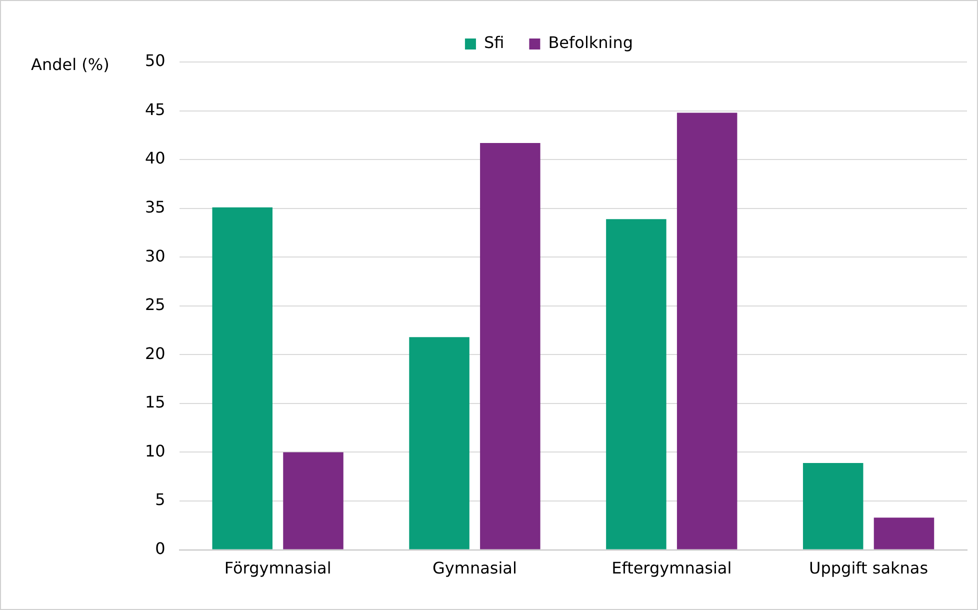 The width and height of the screenshot is (978, 610). What do you see at coordinates (155, 402) in the screenshot?
I see `y-tick-label: 15` at bounding box center [155, 402].